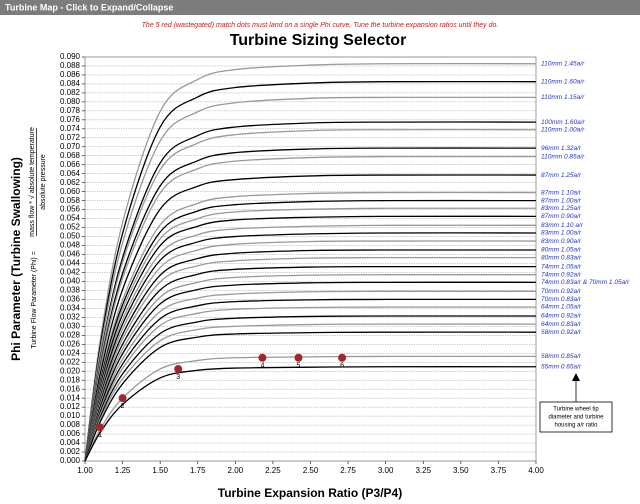 The image size is (640, 504). What do you see at coordinates (70, 343) in the screenshot?
I see `y-tick-label: 0.026` at bounding box center [70, 343].